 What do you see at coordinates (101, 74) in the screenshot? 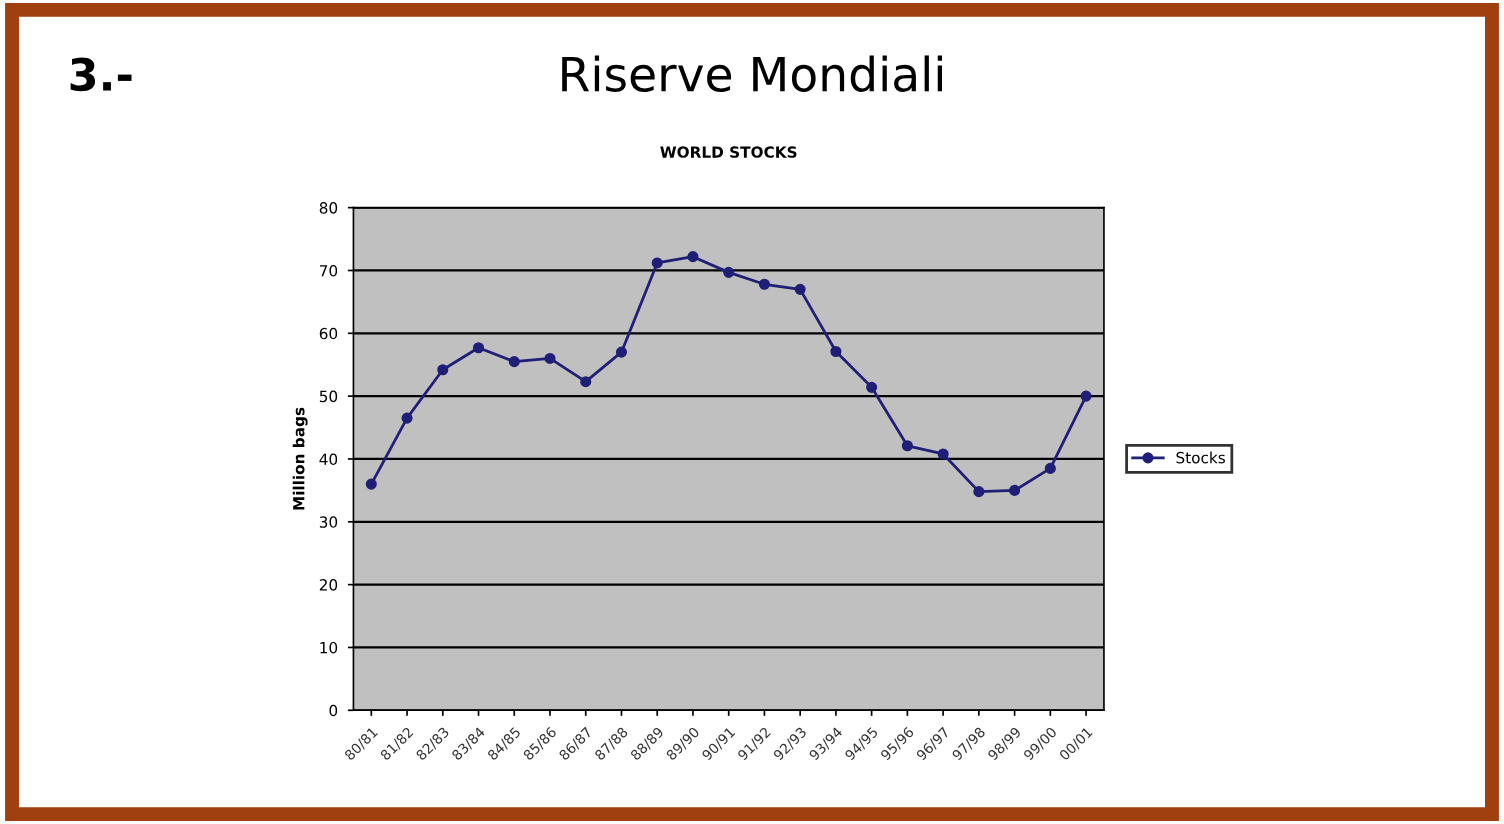
I see `text: 3.-` at bounding box center [101, 74].